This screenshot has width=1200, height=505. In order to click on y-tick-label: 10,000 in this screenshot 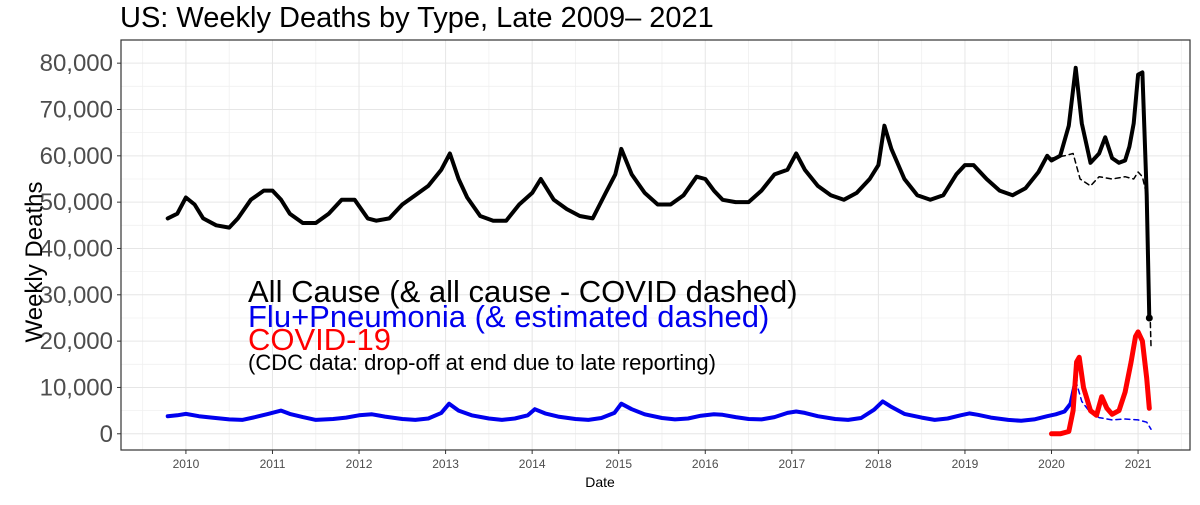, I will do `click(76, 387)`.